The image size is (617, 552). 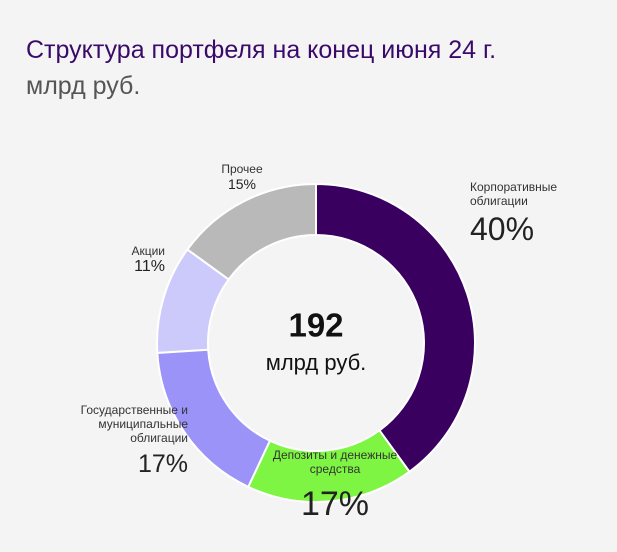 I want to click on category-name: Корпоративные облигации, so click(x=514, y=194).